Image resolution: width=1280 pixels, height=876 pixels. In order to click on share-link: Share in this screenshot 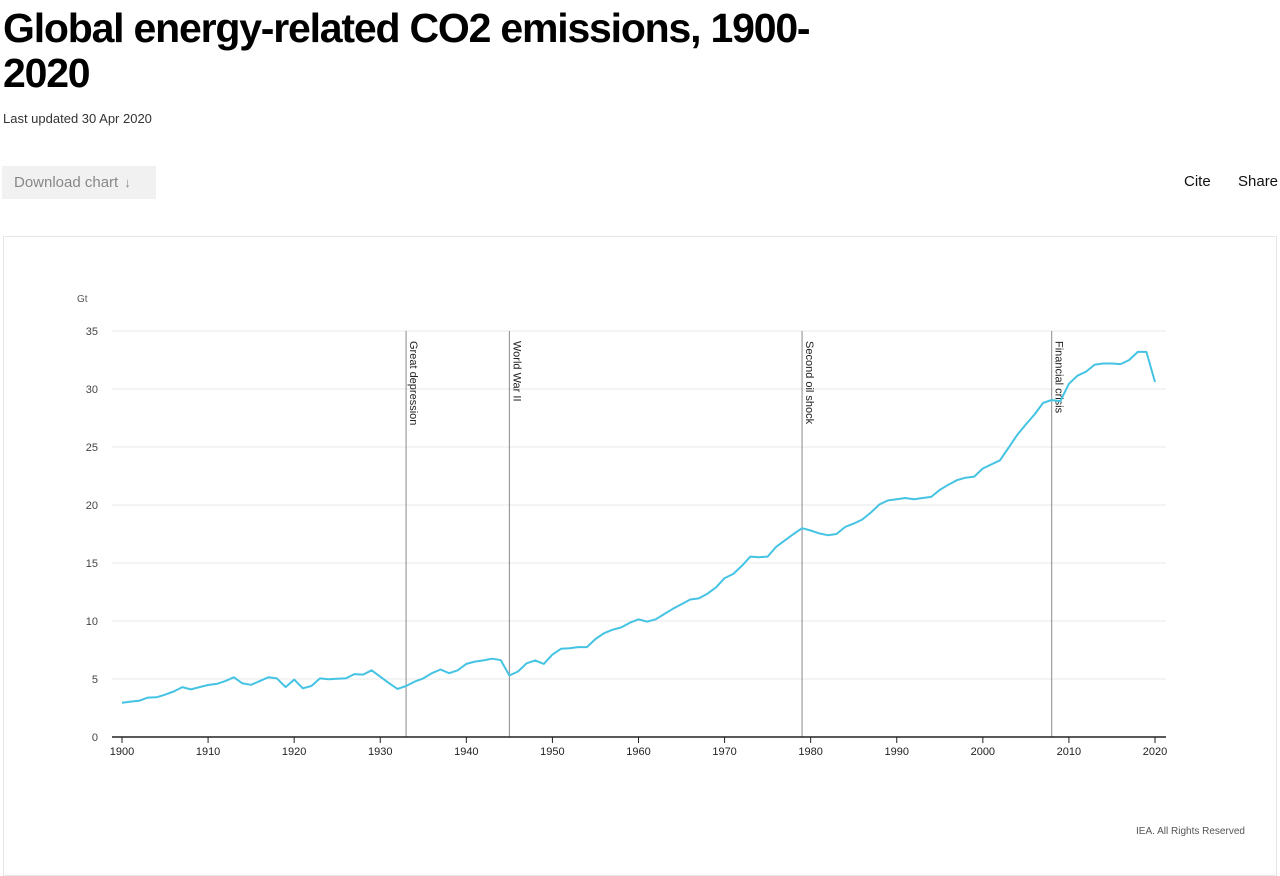, I will do `click(1258, 181)`.